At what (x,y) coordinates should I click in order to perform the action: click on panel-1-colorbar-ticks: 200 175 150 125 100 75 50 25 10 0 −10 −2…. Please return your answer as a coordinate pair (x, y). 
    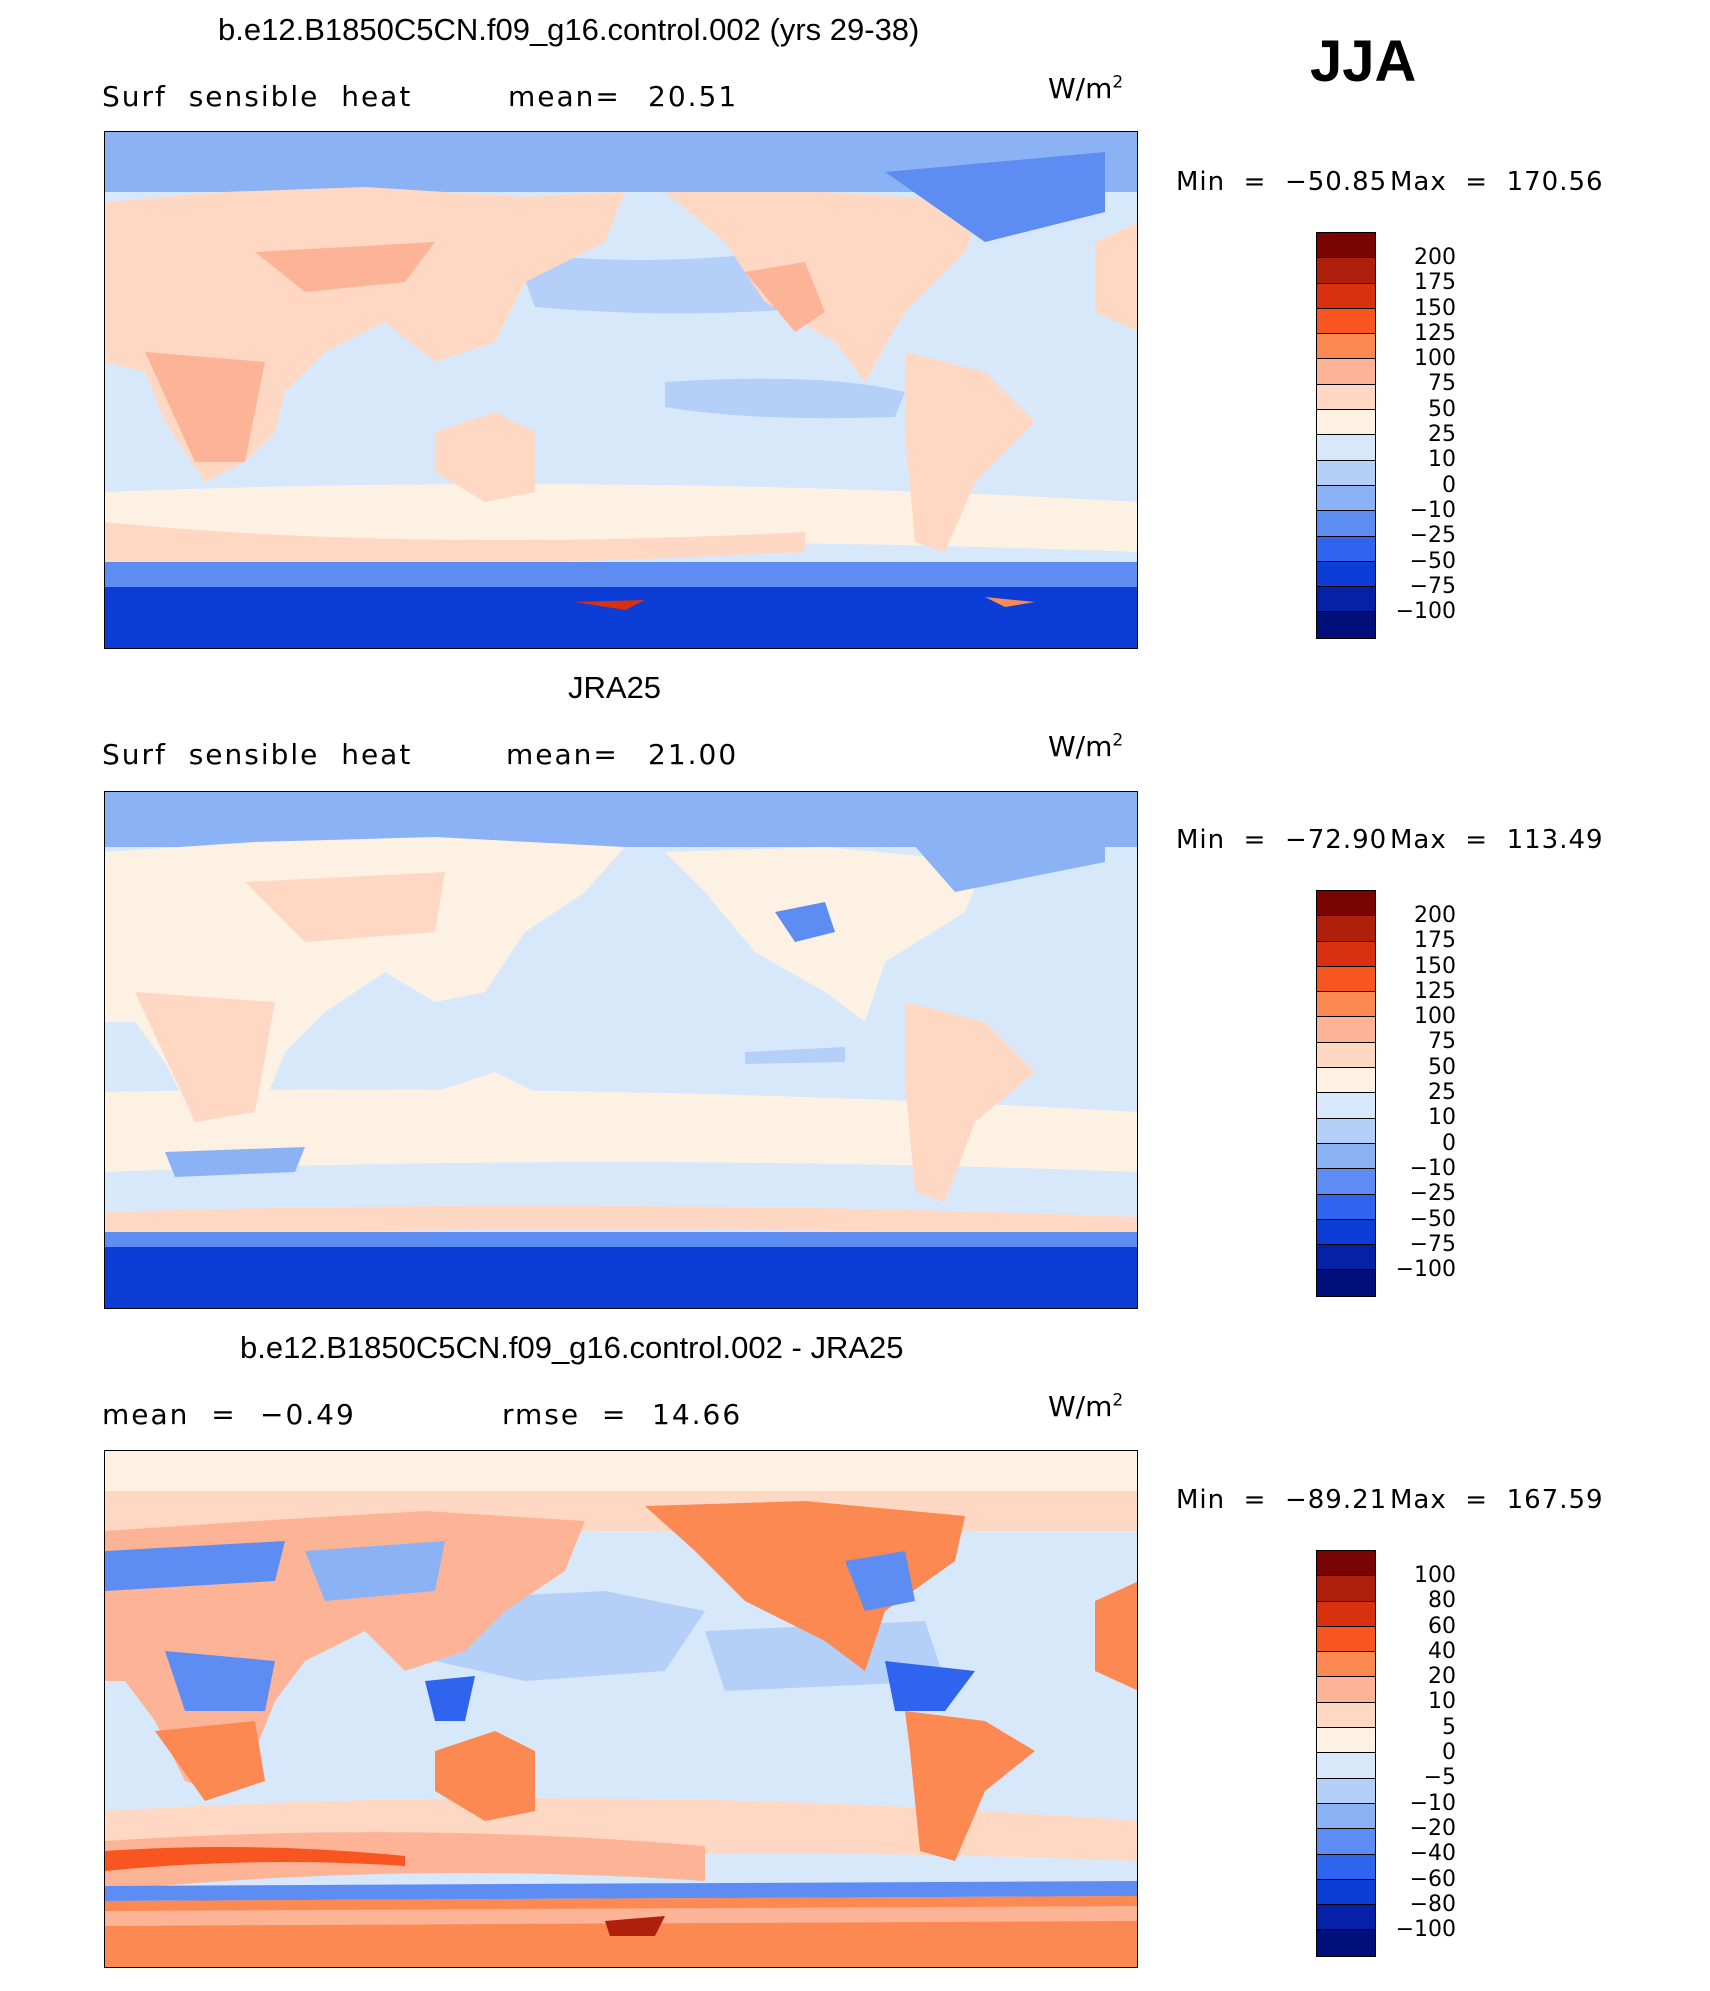
    Looking at the image, I should click on (1423, 434).